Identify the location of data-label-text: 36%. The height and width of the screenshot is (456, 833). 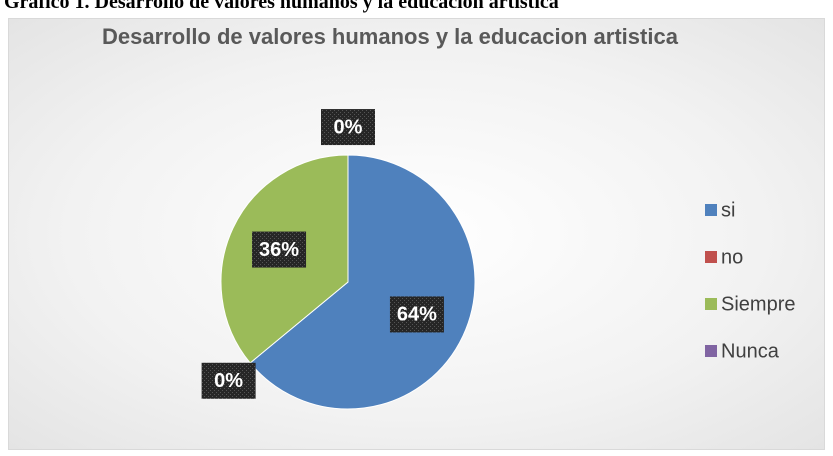
(279, 250).